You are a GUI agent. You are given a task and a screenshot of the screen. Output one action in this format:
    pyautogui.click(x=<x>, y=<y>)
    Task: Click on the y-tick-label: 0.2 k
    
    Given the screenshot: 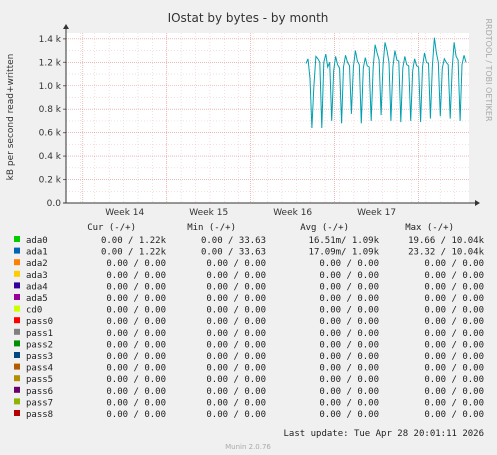 What is the action you would take?
    pyautogui.click(x=50, y=181)
    